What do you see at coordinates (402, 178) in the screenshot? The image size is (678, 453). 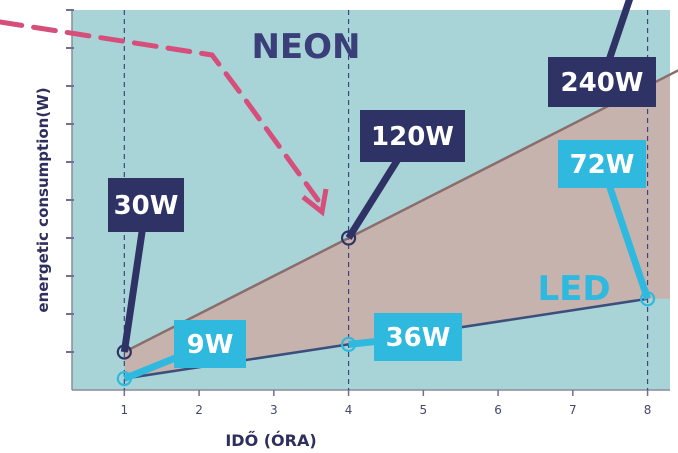 I see `callout-120w: 120W` at bounding box center [402, 178].